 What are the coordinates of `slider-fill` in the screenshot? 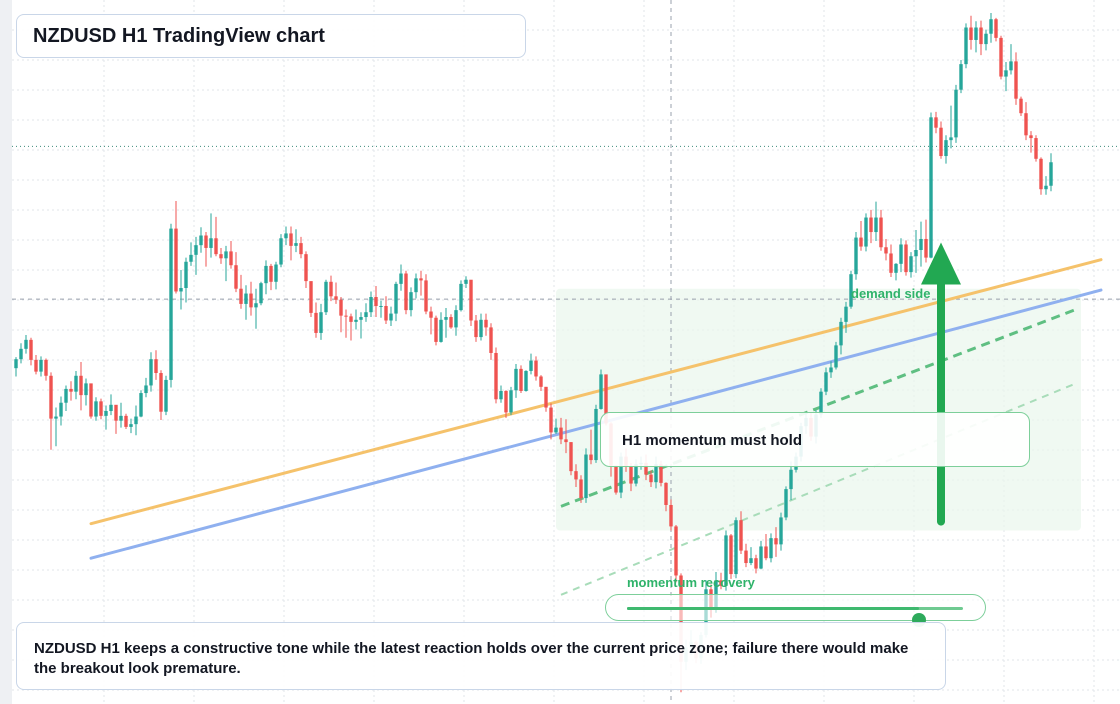 It's located at (773, 608).